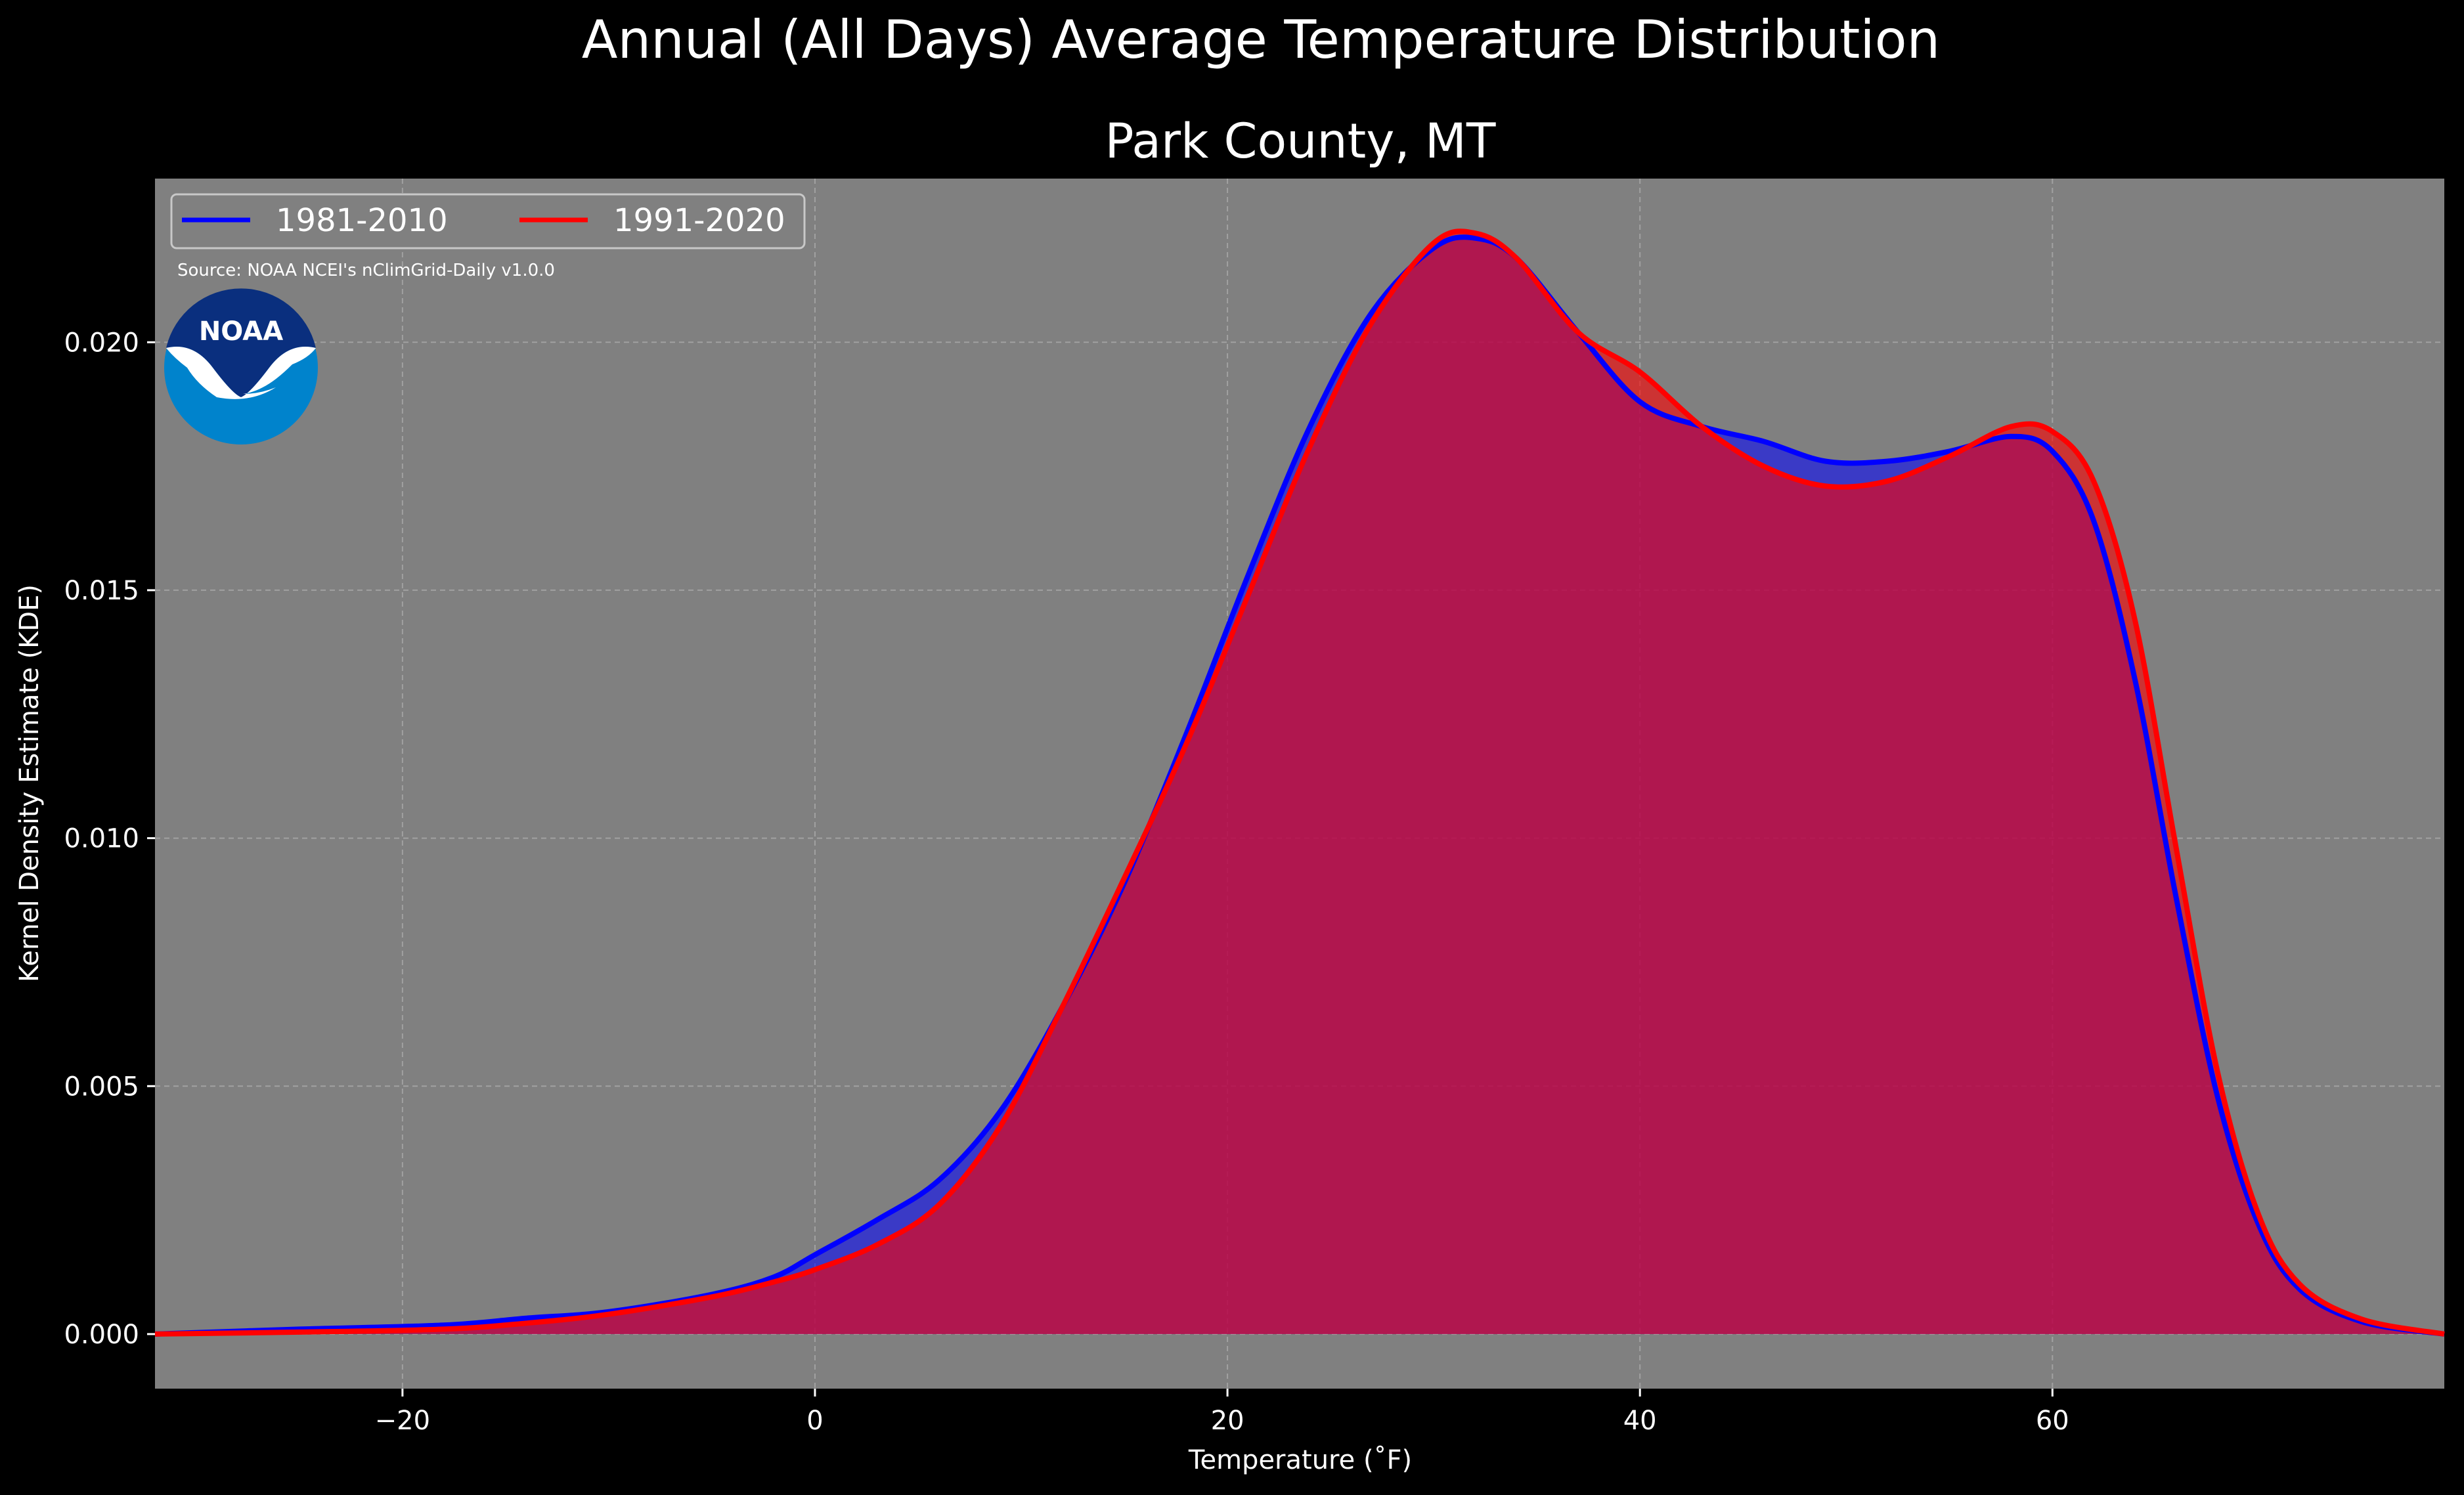  I want to click on y-tick-label: 0.005, so click(101, 1087).